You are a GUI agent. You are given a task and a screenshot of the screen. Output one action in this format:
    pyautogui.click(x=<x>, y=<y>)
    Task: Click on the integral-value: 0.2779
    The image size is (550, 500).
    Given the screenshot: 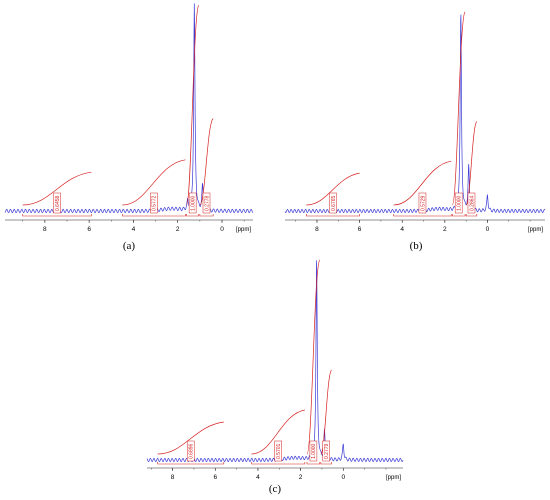 What is the action you would take?
    pyautogui.click(x=327, y=451)
    